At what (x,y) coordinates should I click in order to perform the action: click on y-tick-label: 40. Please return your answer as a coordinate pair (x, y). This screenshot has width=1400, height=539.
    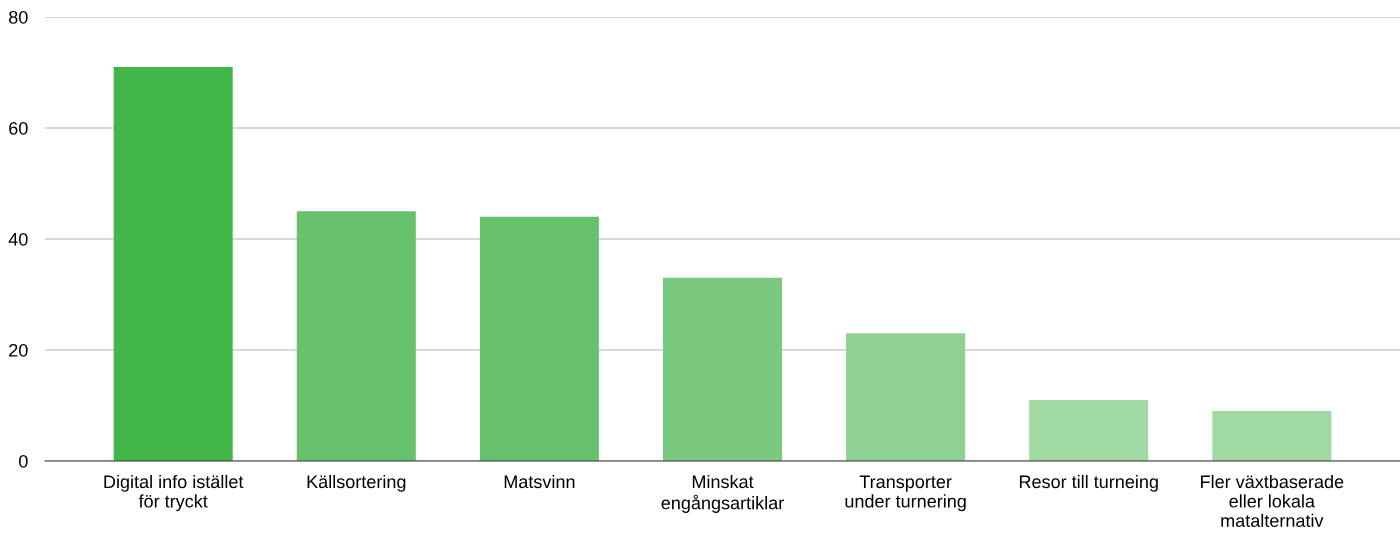
    Looking at the image, I should click on (18, 239).